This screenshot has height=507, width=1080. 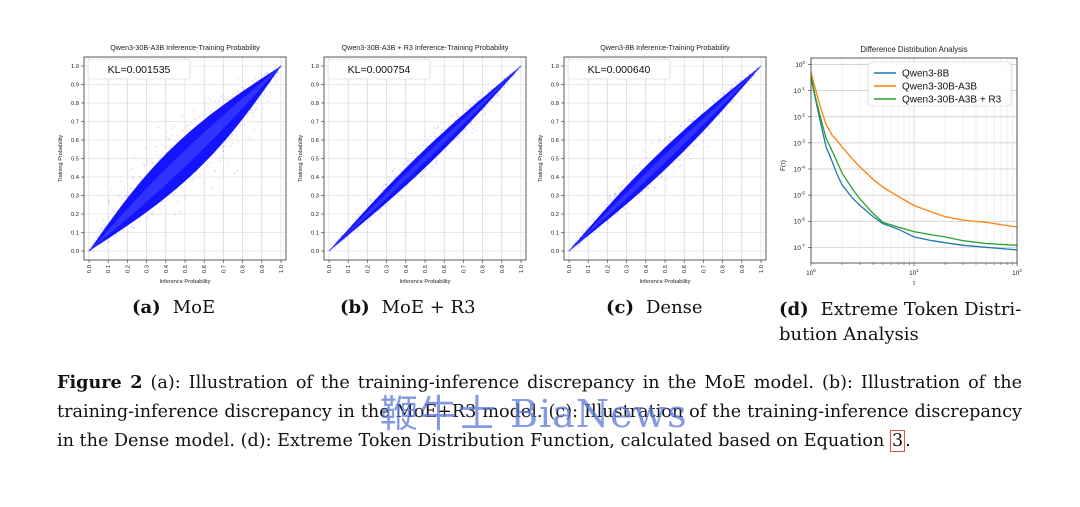 I want to click on y-tick-label: 0.7, so click(x=315, y=123).